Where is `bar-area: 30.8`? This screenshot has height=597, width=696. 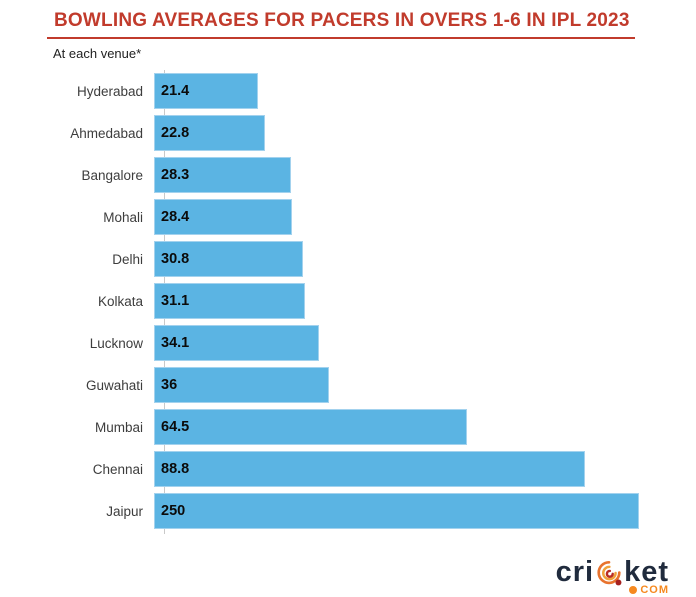 bar-area: 30.8 is located at coordinates (396, 259).